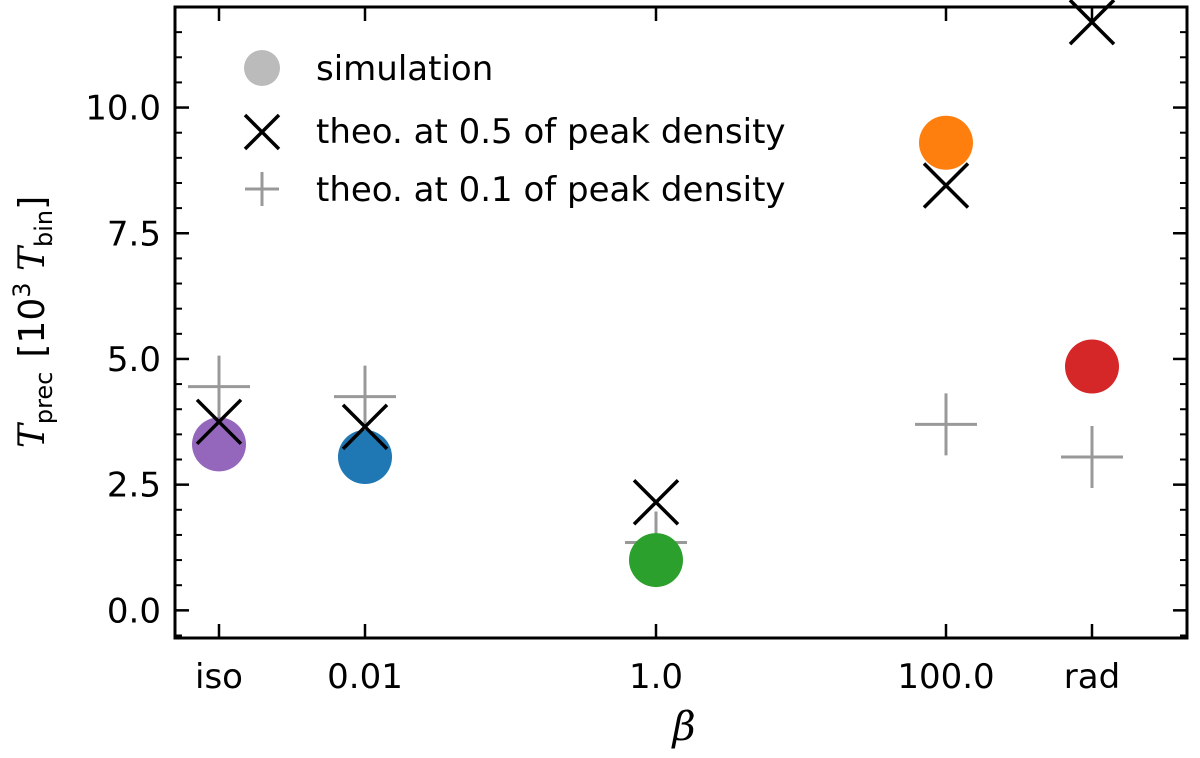 This screenshot has height=758, width=1200. What do you see at coordinates (404, 69) in the screenshot?
I see `legend-label-simulation: simulation` at bounding box center [404, 69].